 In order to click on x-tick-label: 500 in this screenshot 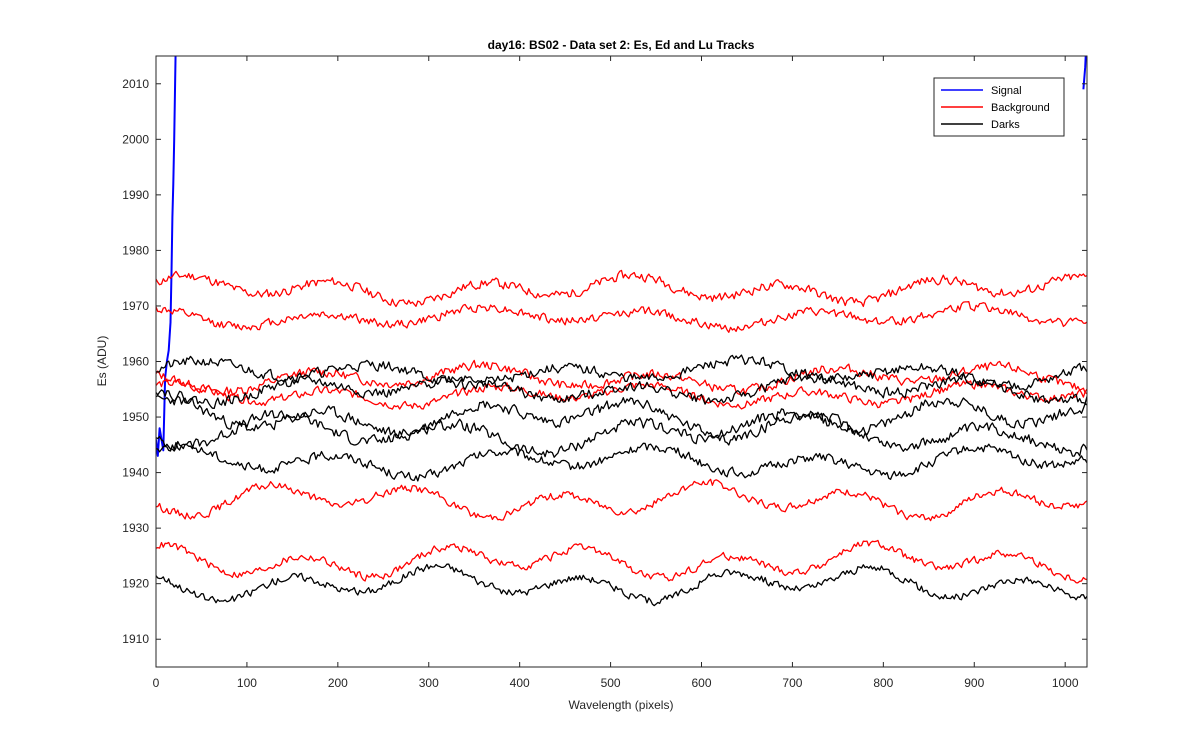, I will do `click(611, 683)`.